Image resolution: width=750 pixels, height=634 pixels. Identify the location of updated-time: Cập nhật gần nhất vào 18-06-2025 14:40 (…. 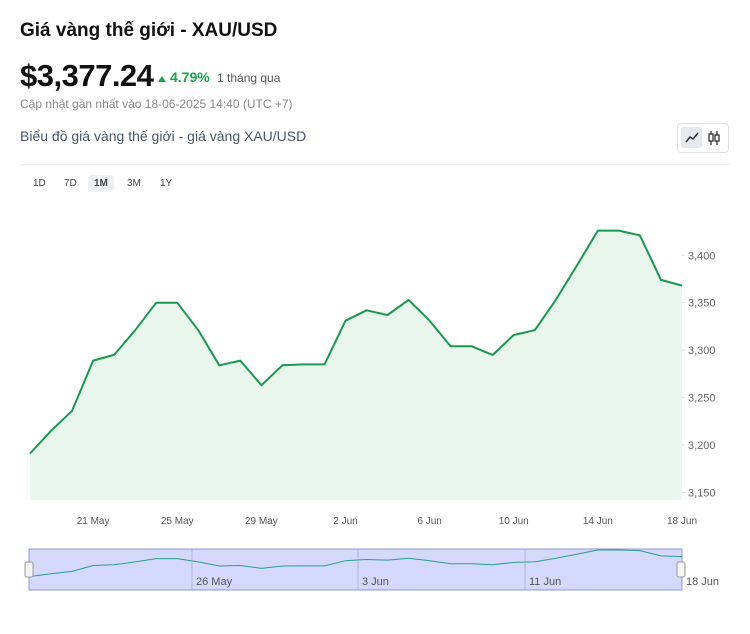
(156, 104).